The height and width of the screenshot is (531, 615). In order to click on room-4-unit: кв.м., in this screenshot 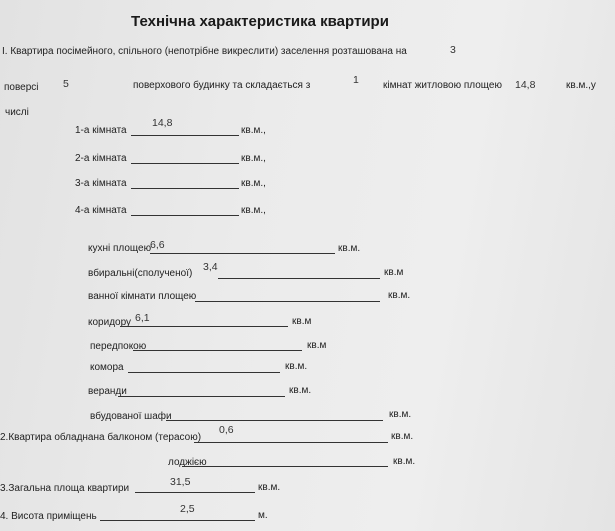, I will do `click(253, 210)`.